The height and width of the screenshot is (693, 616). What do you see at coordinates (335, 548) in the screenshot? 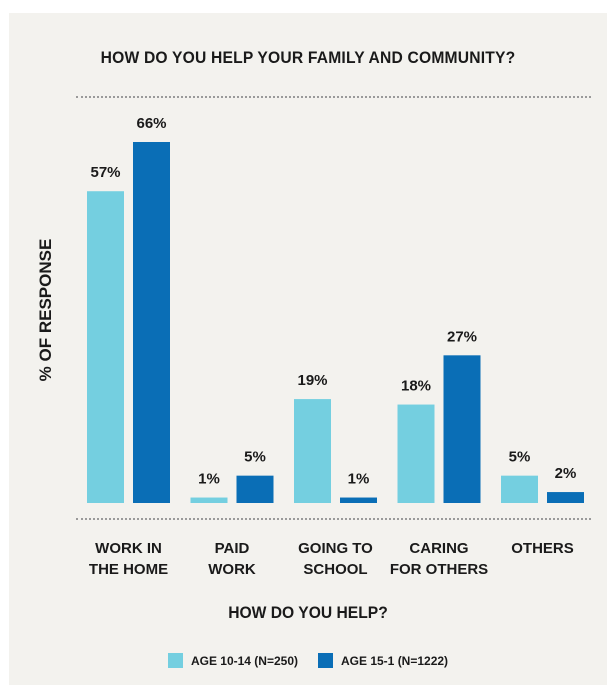
I see `category-label-3-line-1: GOING TO` at bounding box center [335, 548].